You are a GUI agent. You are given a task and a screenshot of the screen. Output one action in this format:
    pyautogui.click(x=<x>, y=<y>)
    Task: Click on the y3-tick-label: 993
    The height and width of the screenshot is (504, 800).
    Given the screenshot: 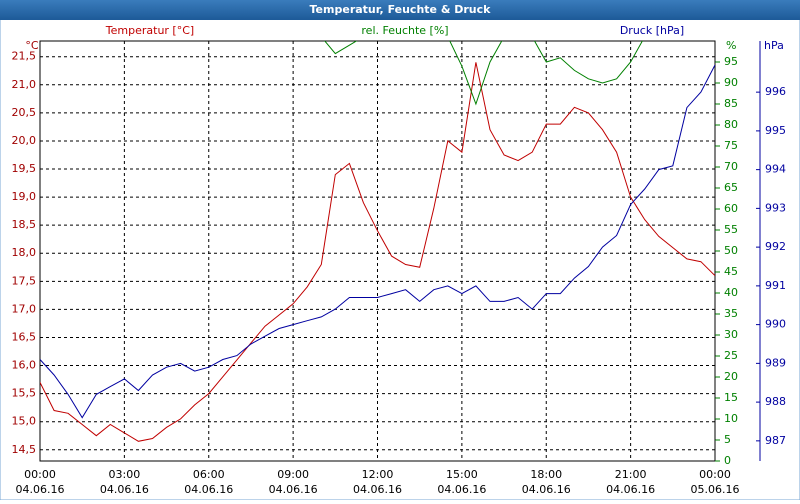 What is the action you would take?
    pyautogui.click(x=775, y=207)
    